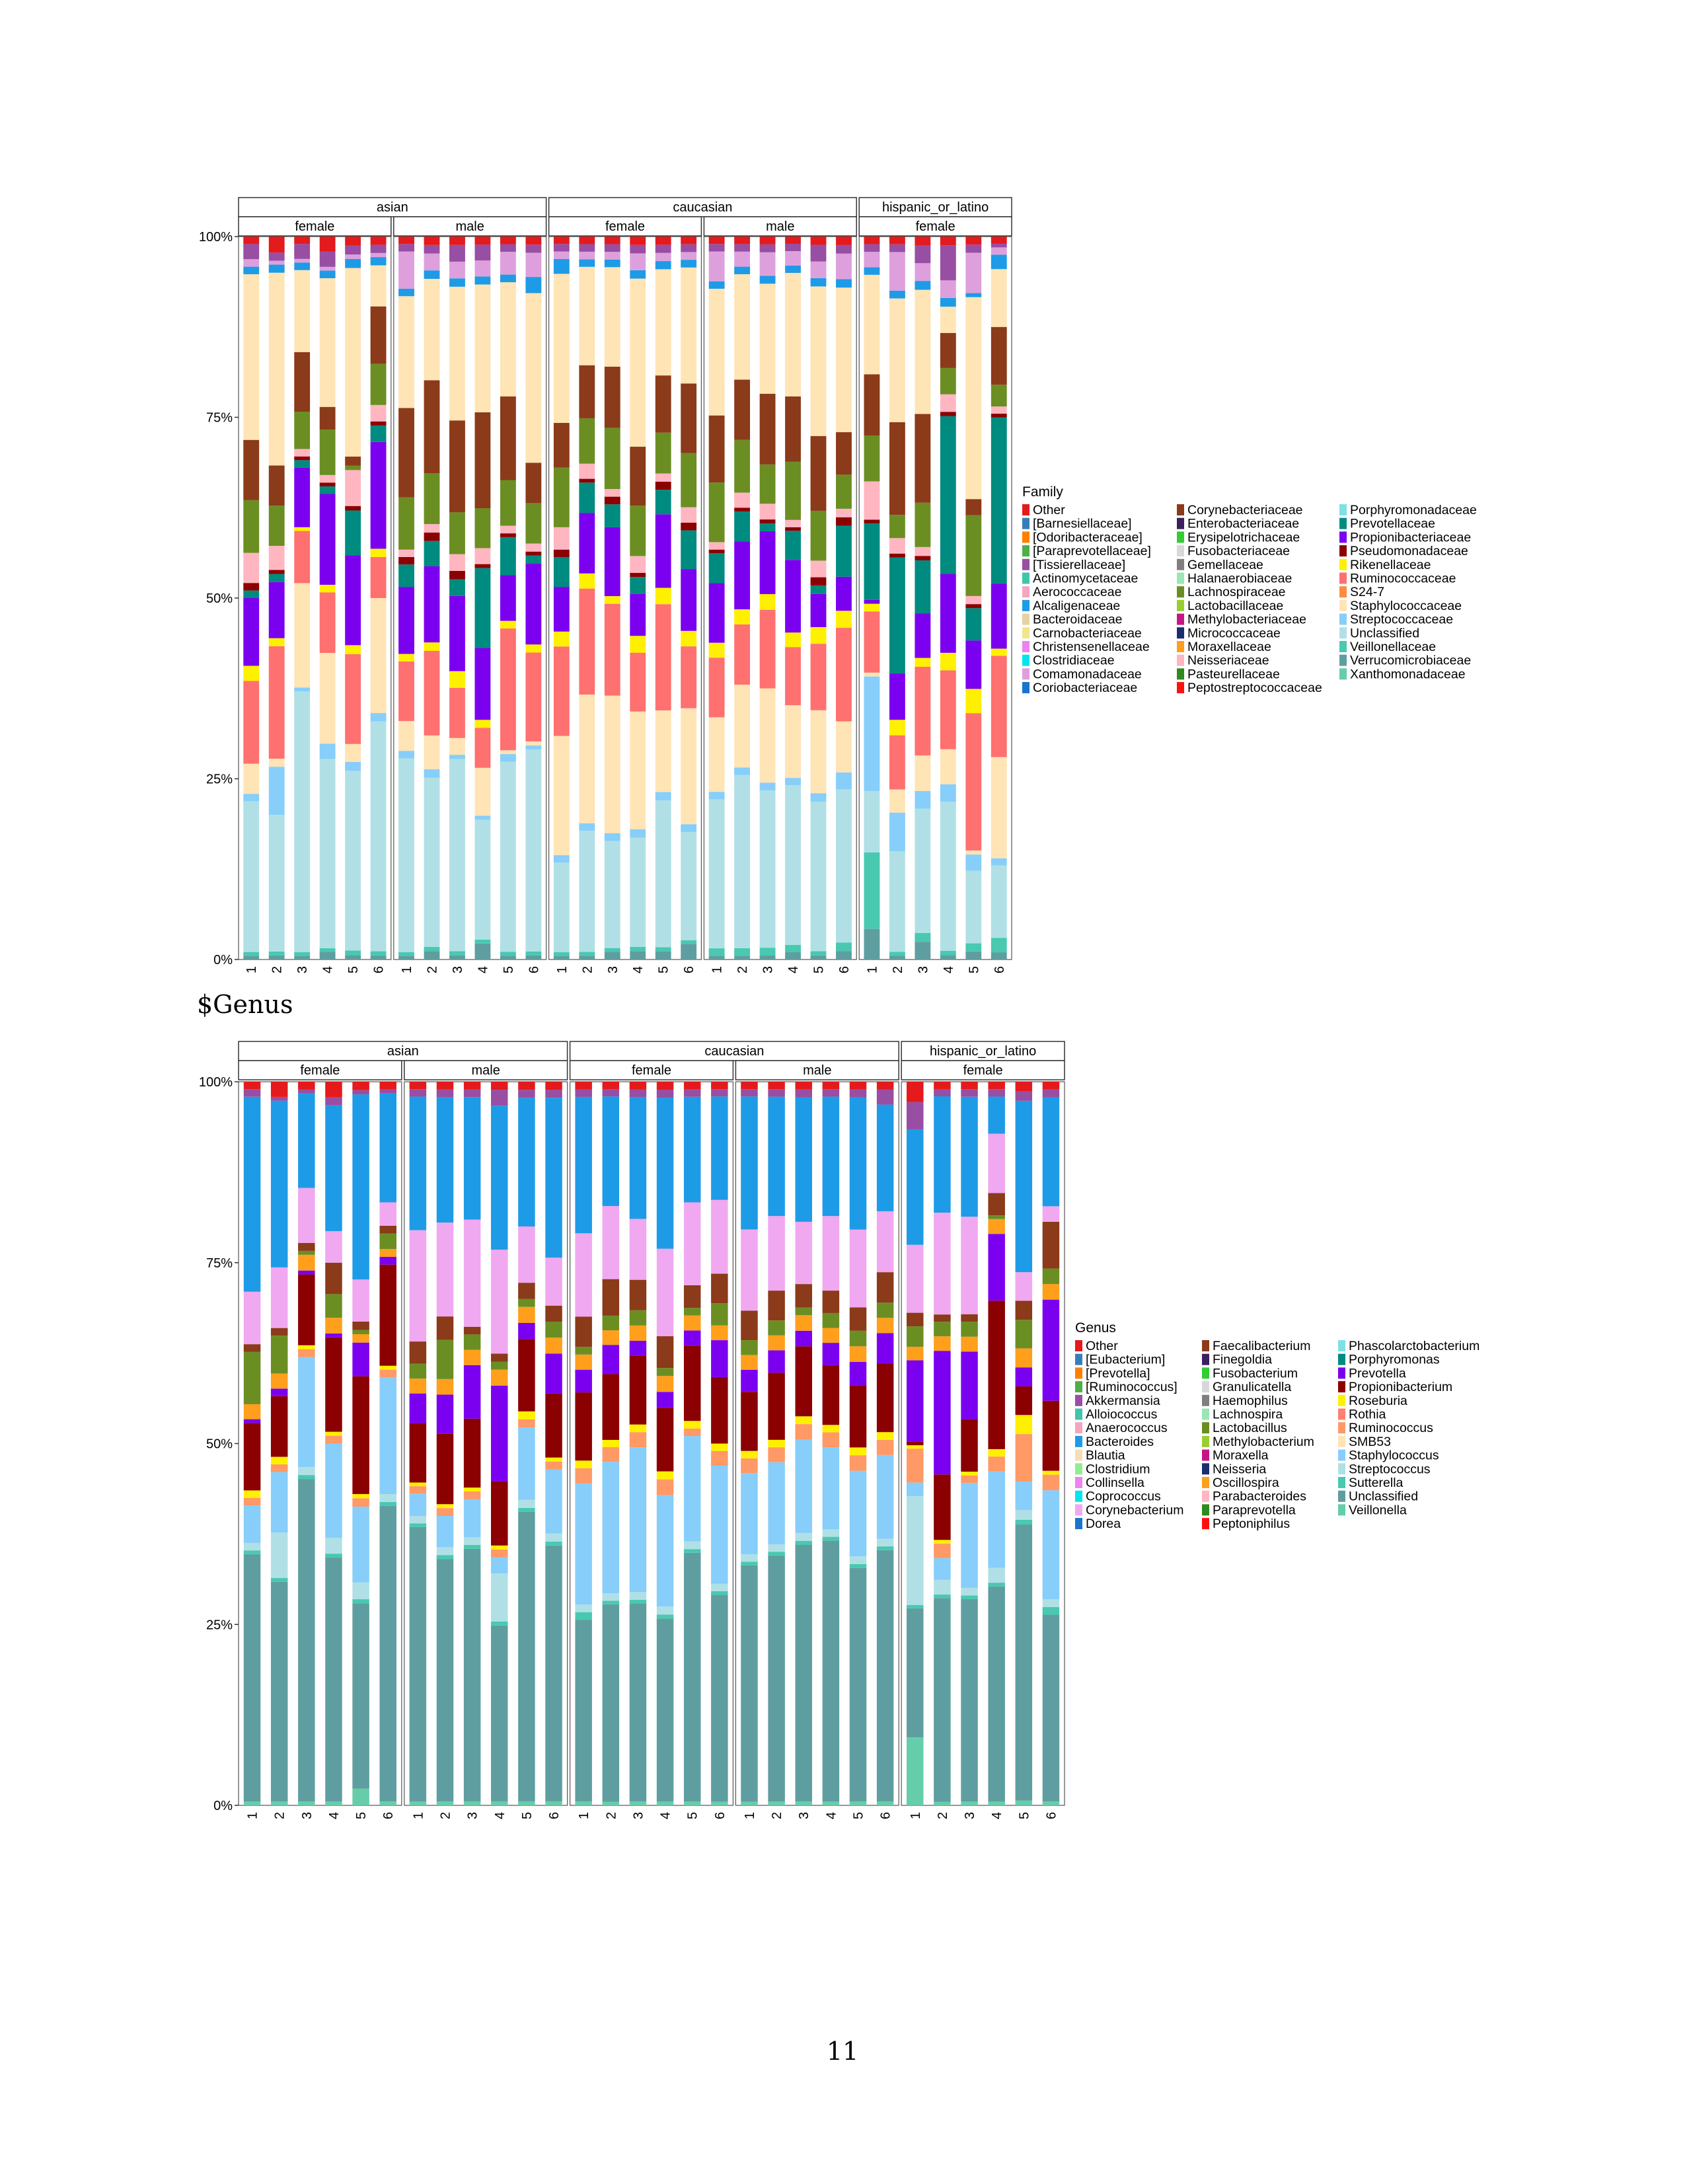  I want to click on legend-label: Neisseria, so click(1239, 1469).